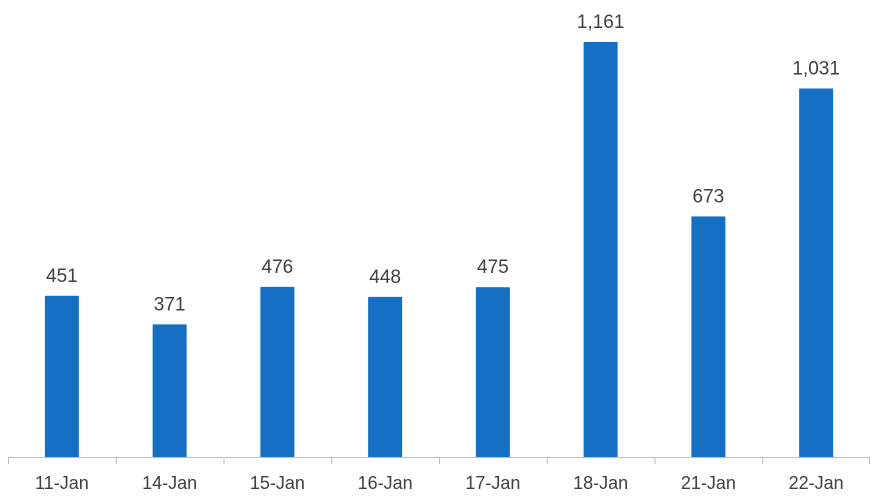  I want to click on data-label-22-Jan: 1,031, so click(816, 68).